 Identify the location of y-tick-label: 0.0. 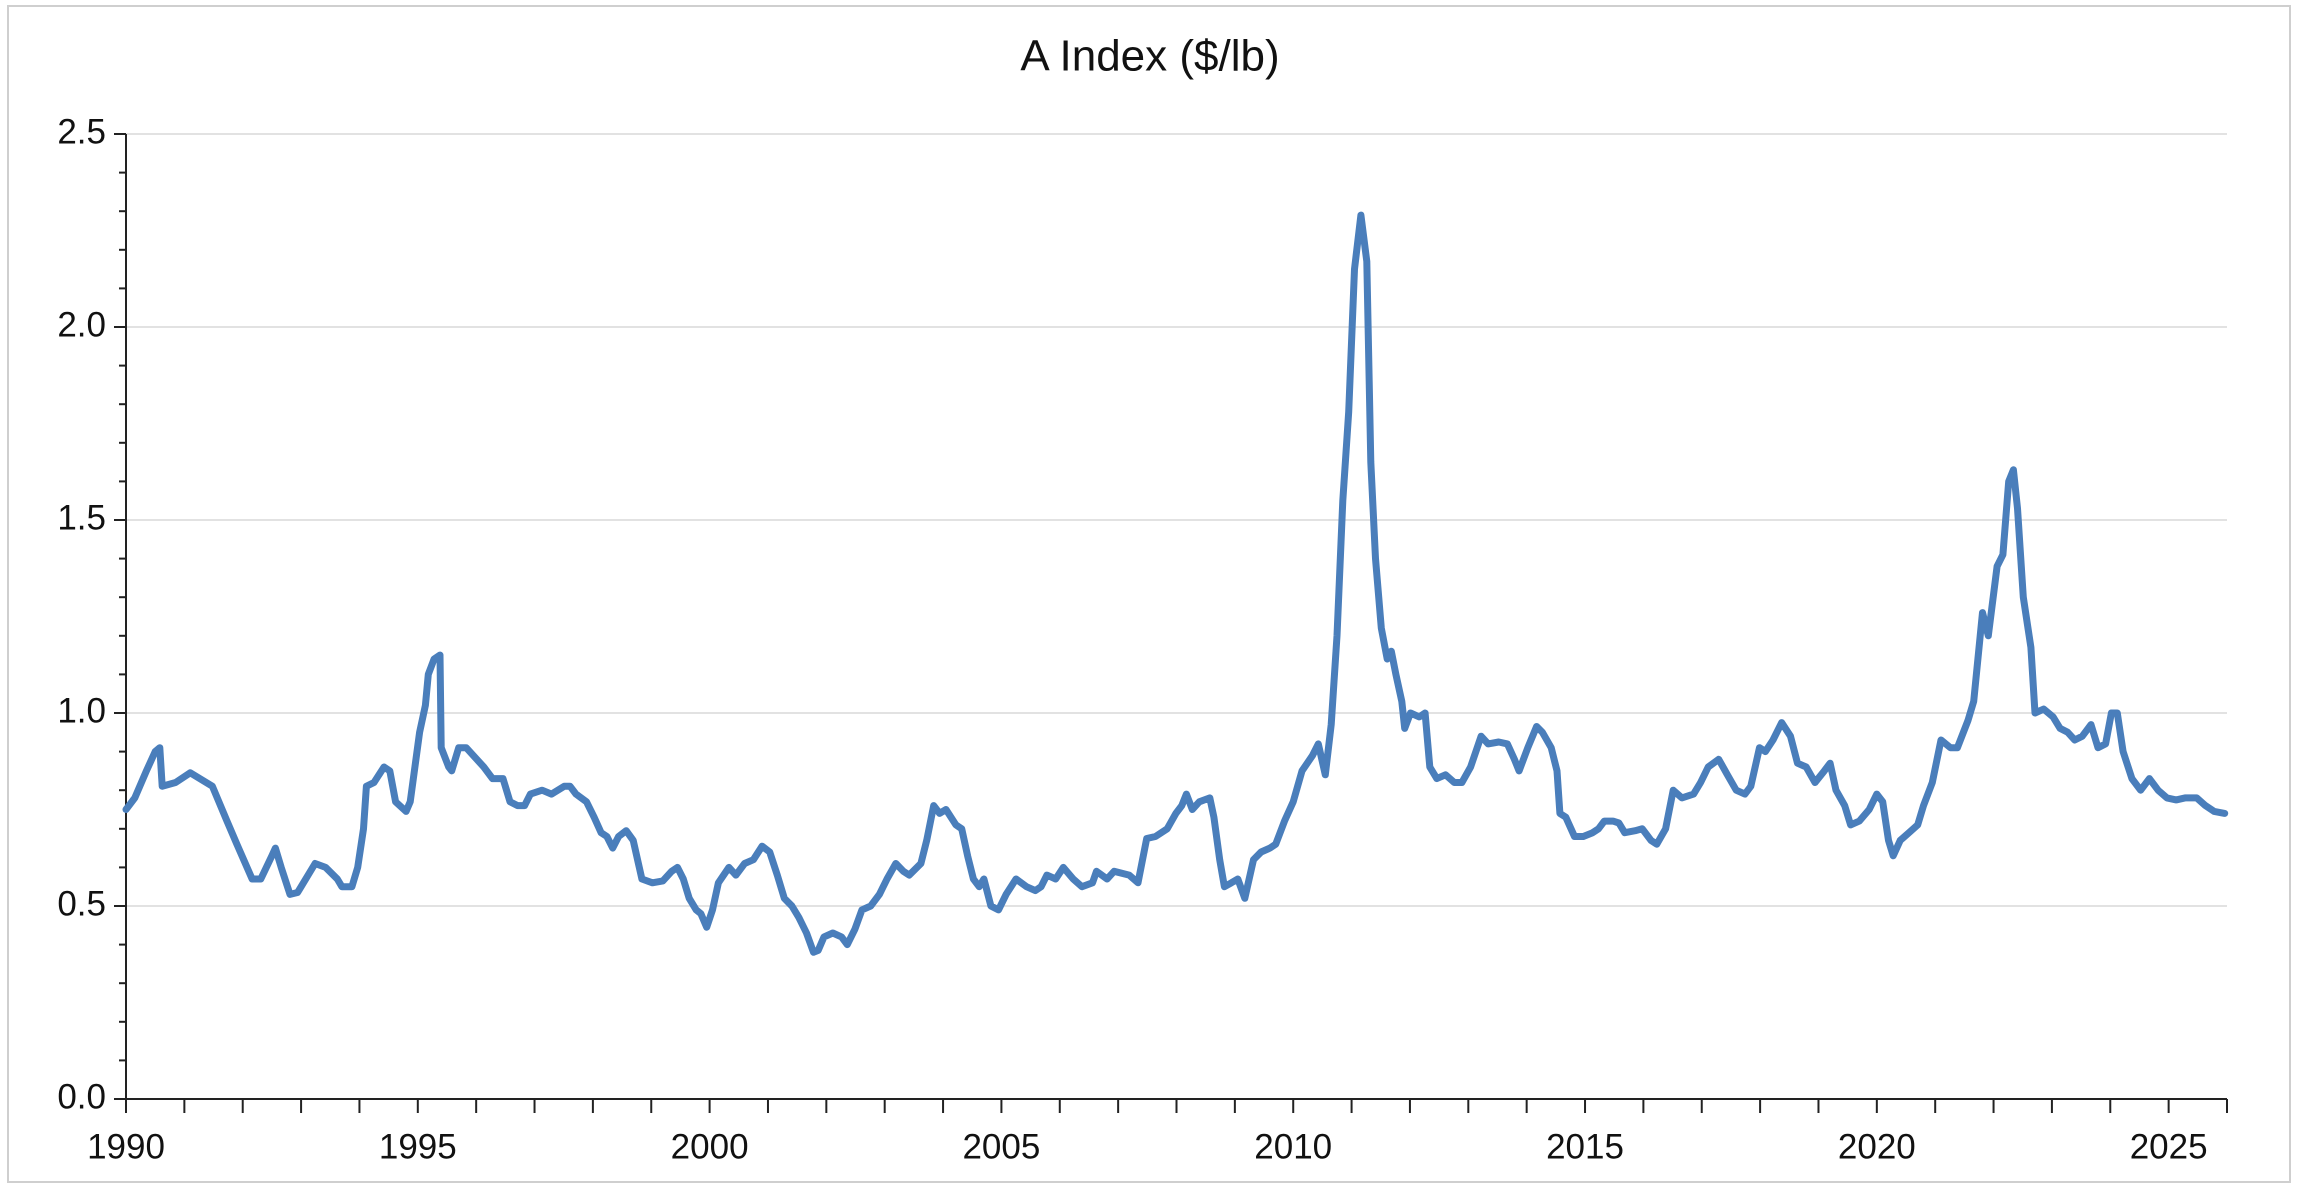
(81, 1096).